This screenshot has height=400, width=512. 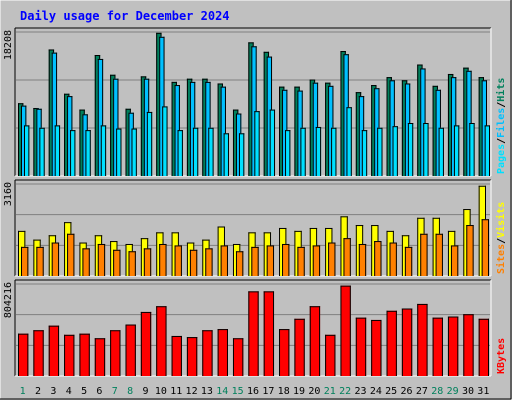 I want to click on bar-kbytes-day-5-body, so click(x=84, y=354).